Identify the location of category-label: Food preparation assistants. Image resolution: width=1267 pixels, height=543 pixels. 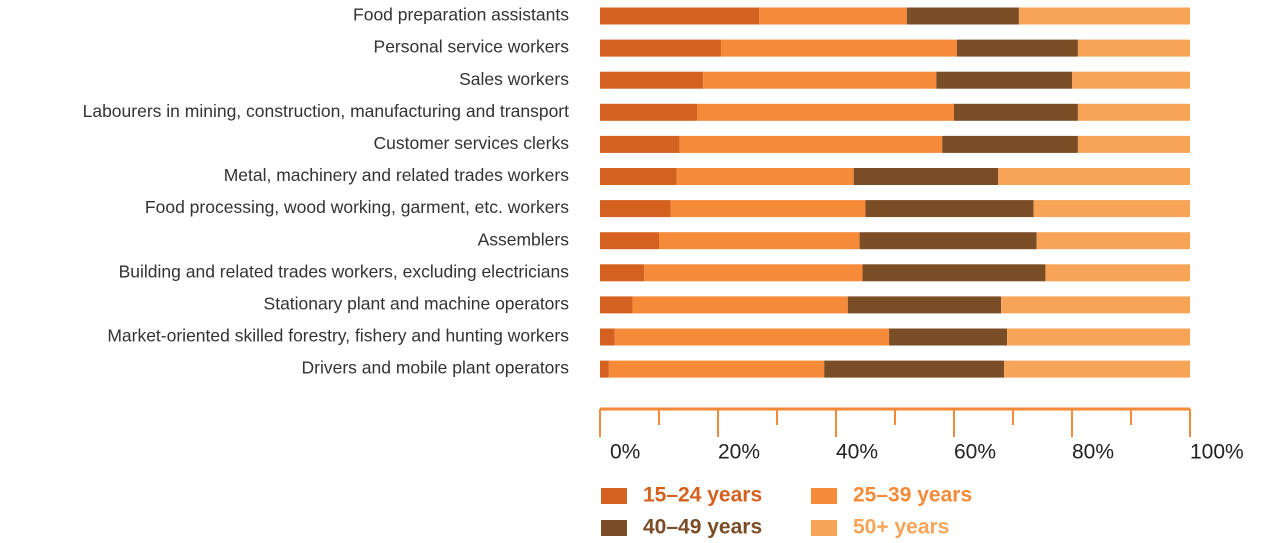
(461, 15).